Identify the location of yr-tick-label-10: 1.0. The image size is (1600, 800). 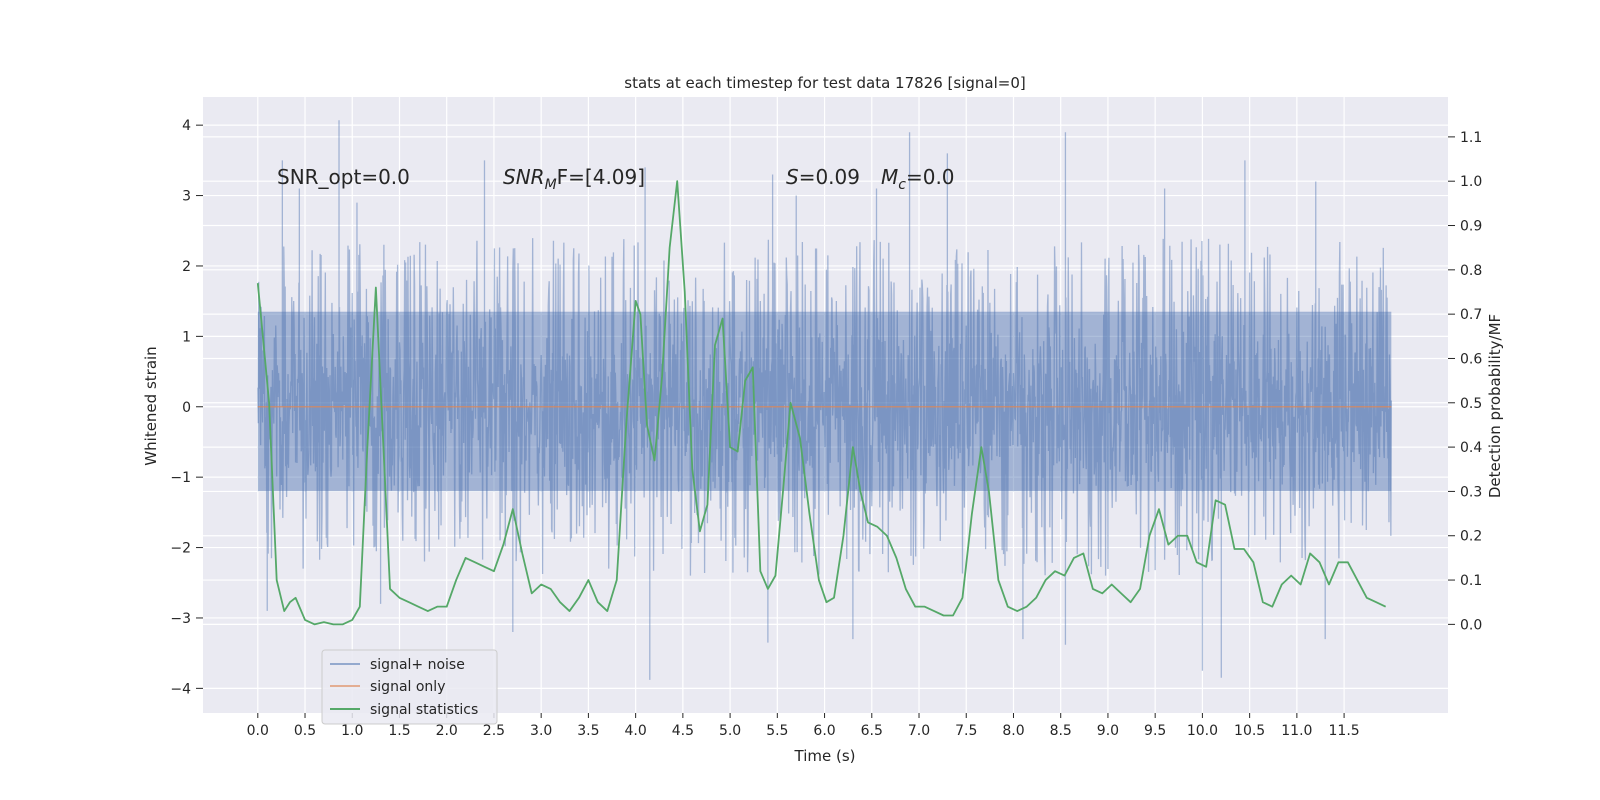
(1471, 182).